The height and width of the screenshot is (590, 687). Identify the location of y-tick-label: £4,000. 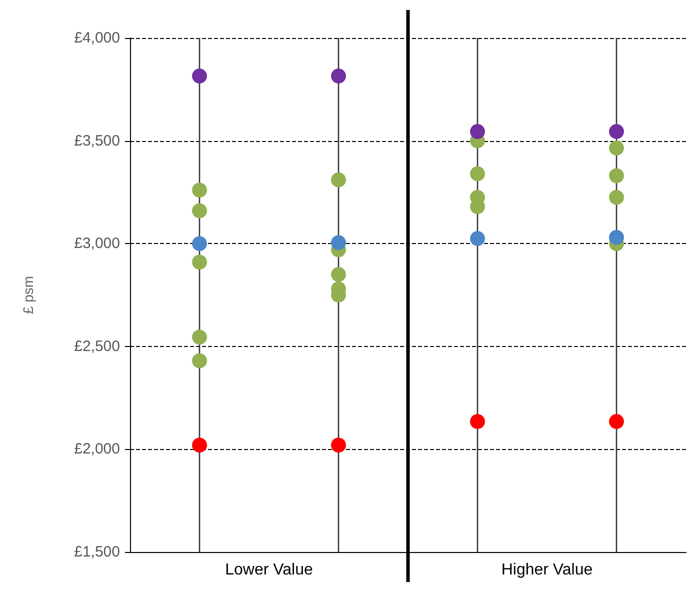
(97, 38).